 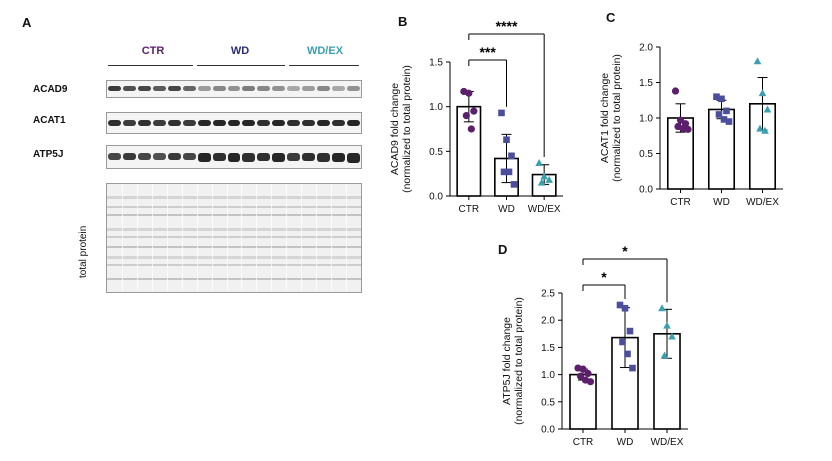 What do you see at coordinates (436, 107) in the screenshot?
I see `chart-b-y-tick-label: 1.0` at bounding box center [436, 107].